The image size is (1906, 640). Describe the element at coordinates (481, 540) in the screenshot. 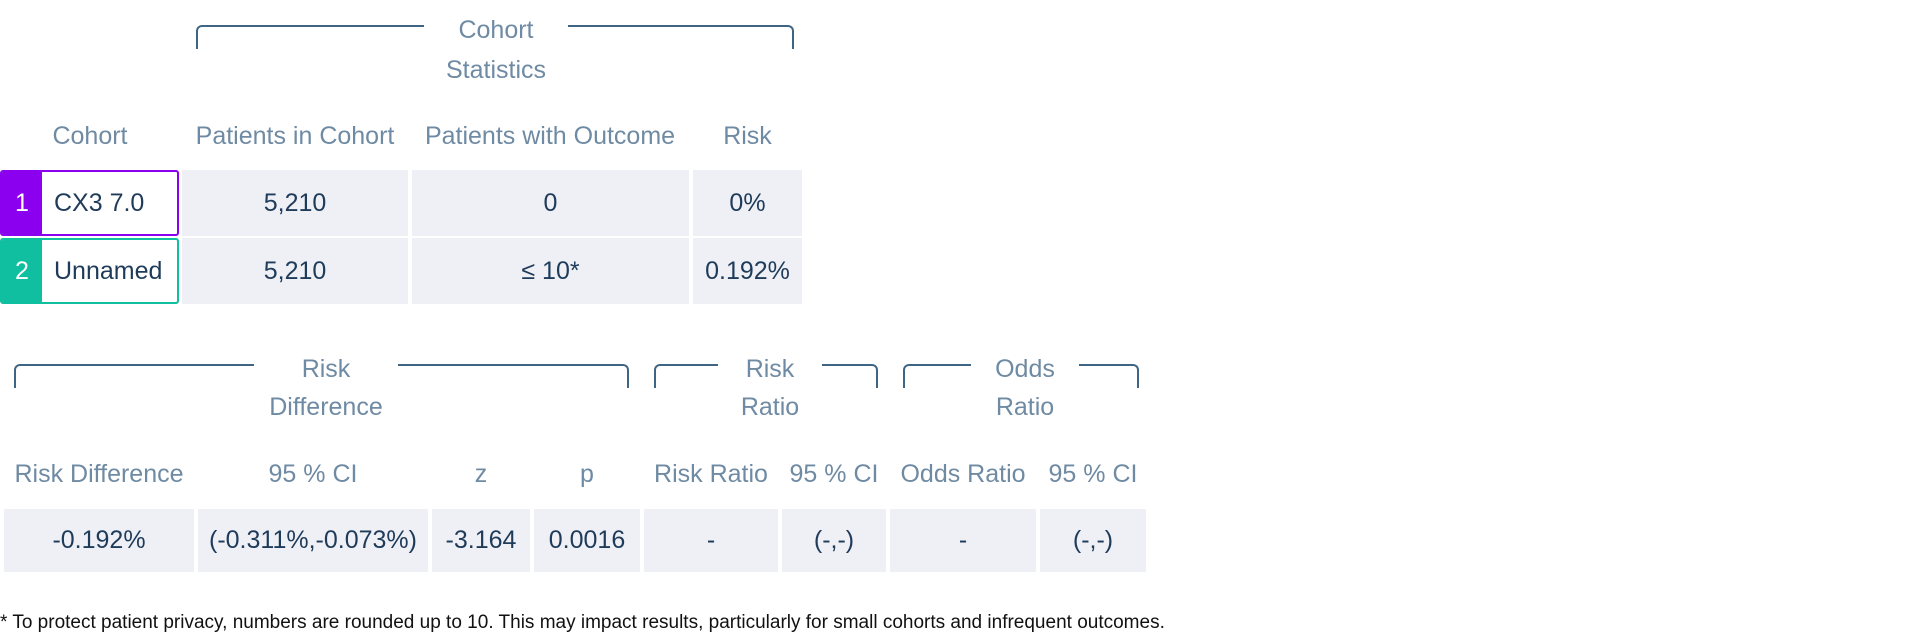

I see `z-value: -3.164` at that location.